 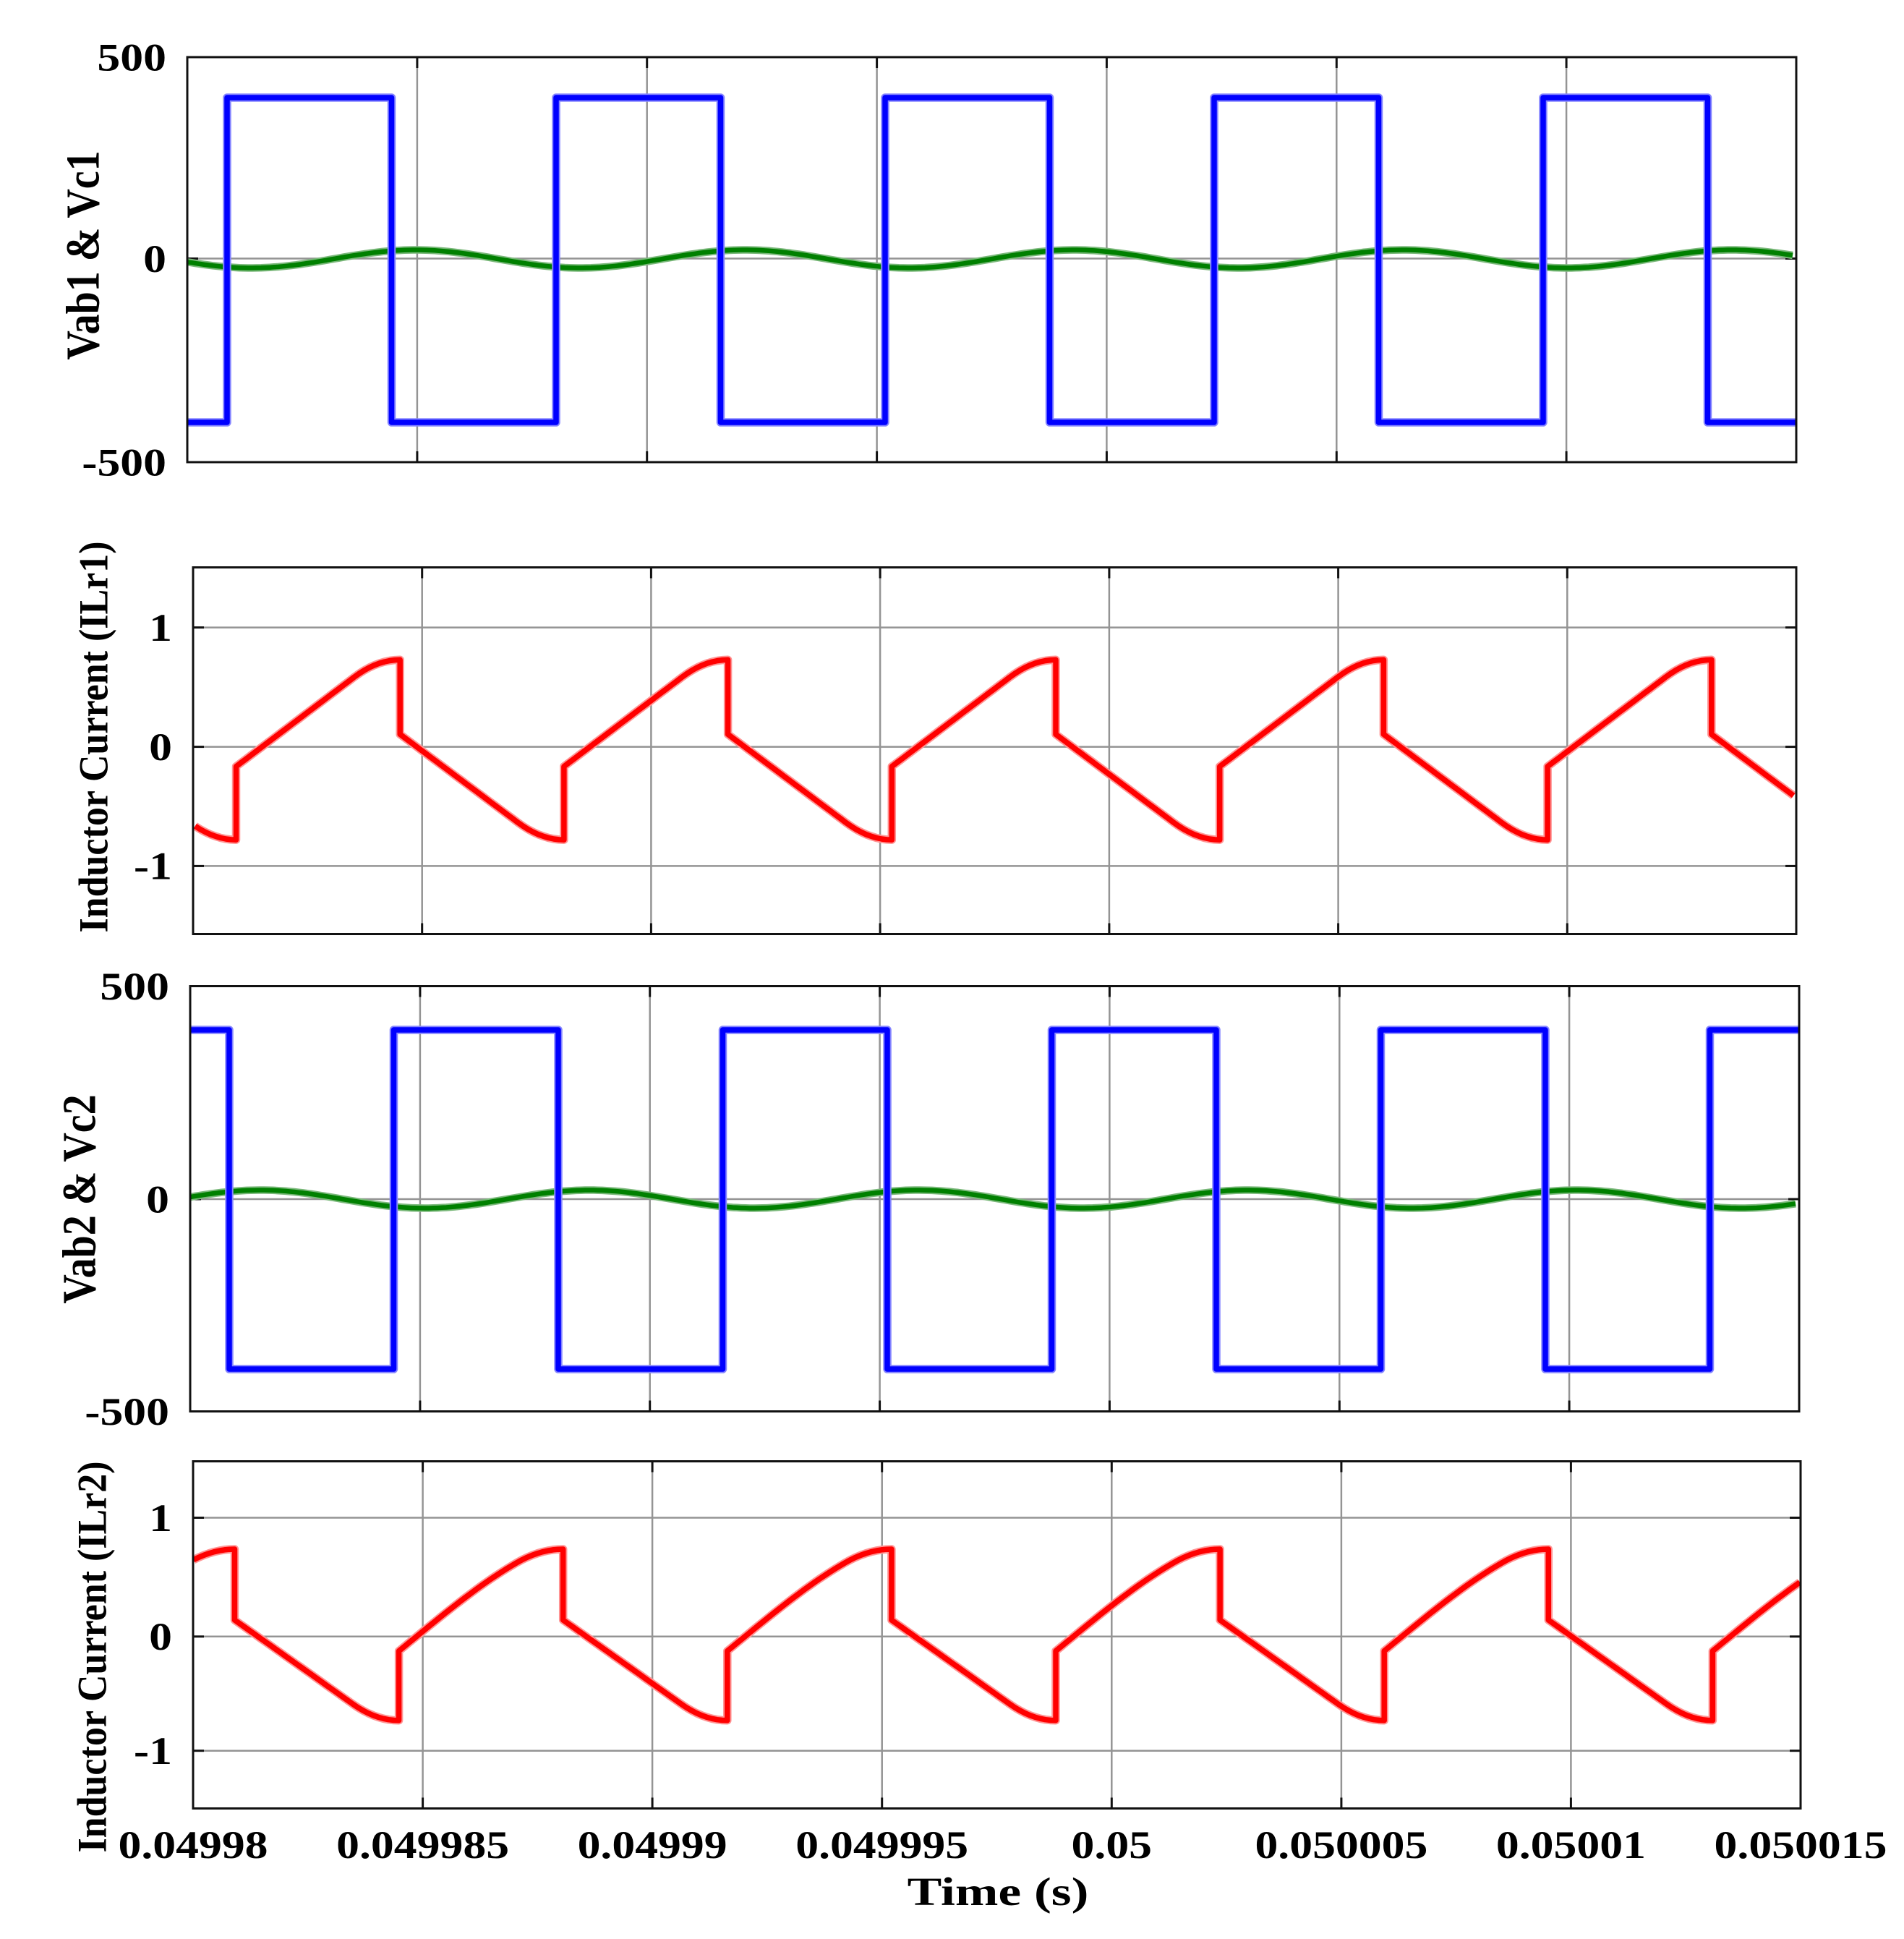 I want to click on svg-text: 0.04998, so click(x=193, y=1845).